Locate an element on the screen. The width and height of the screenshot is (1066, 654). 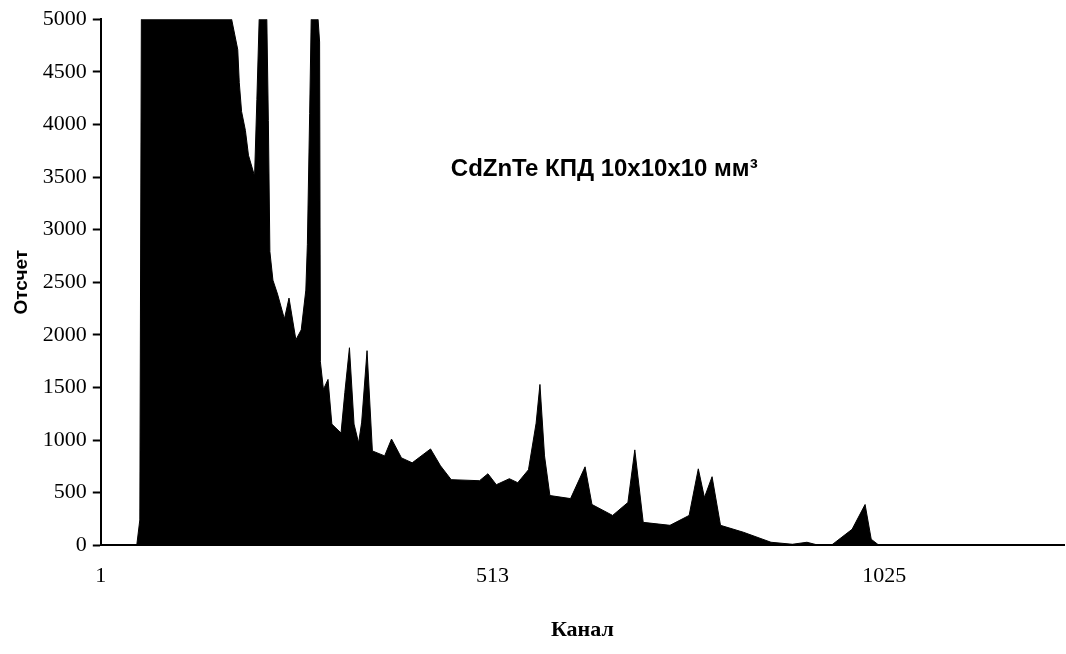
y-tick-label: 0 is located at coordinates (81, 543).